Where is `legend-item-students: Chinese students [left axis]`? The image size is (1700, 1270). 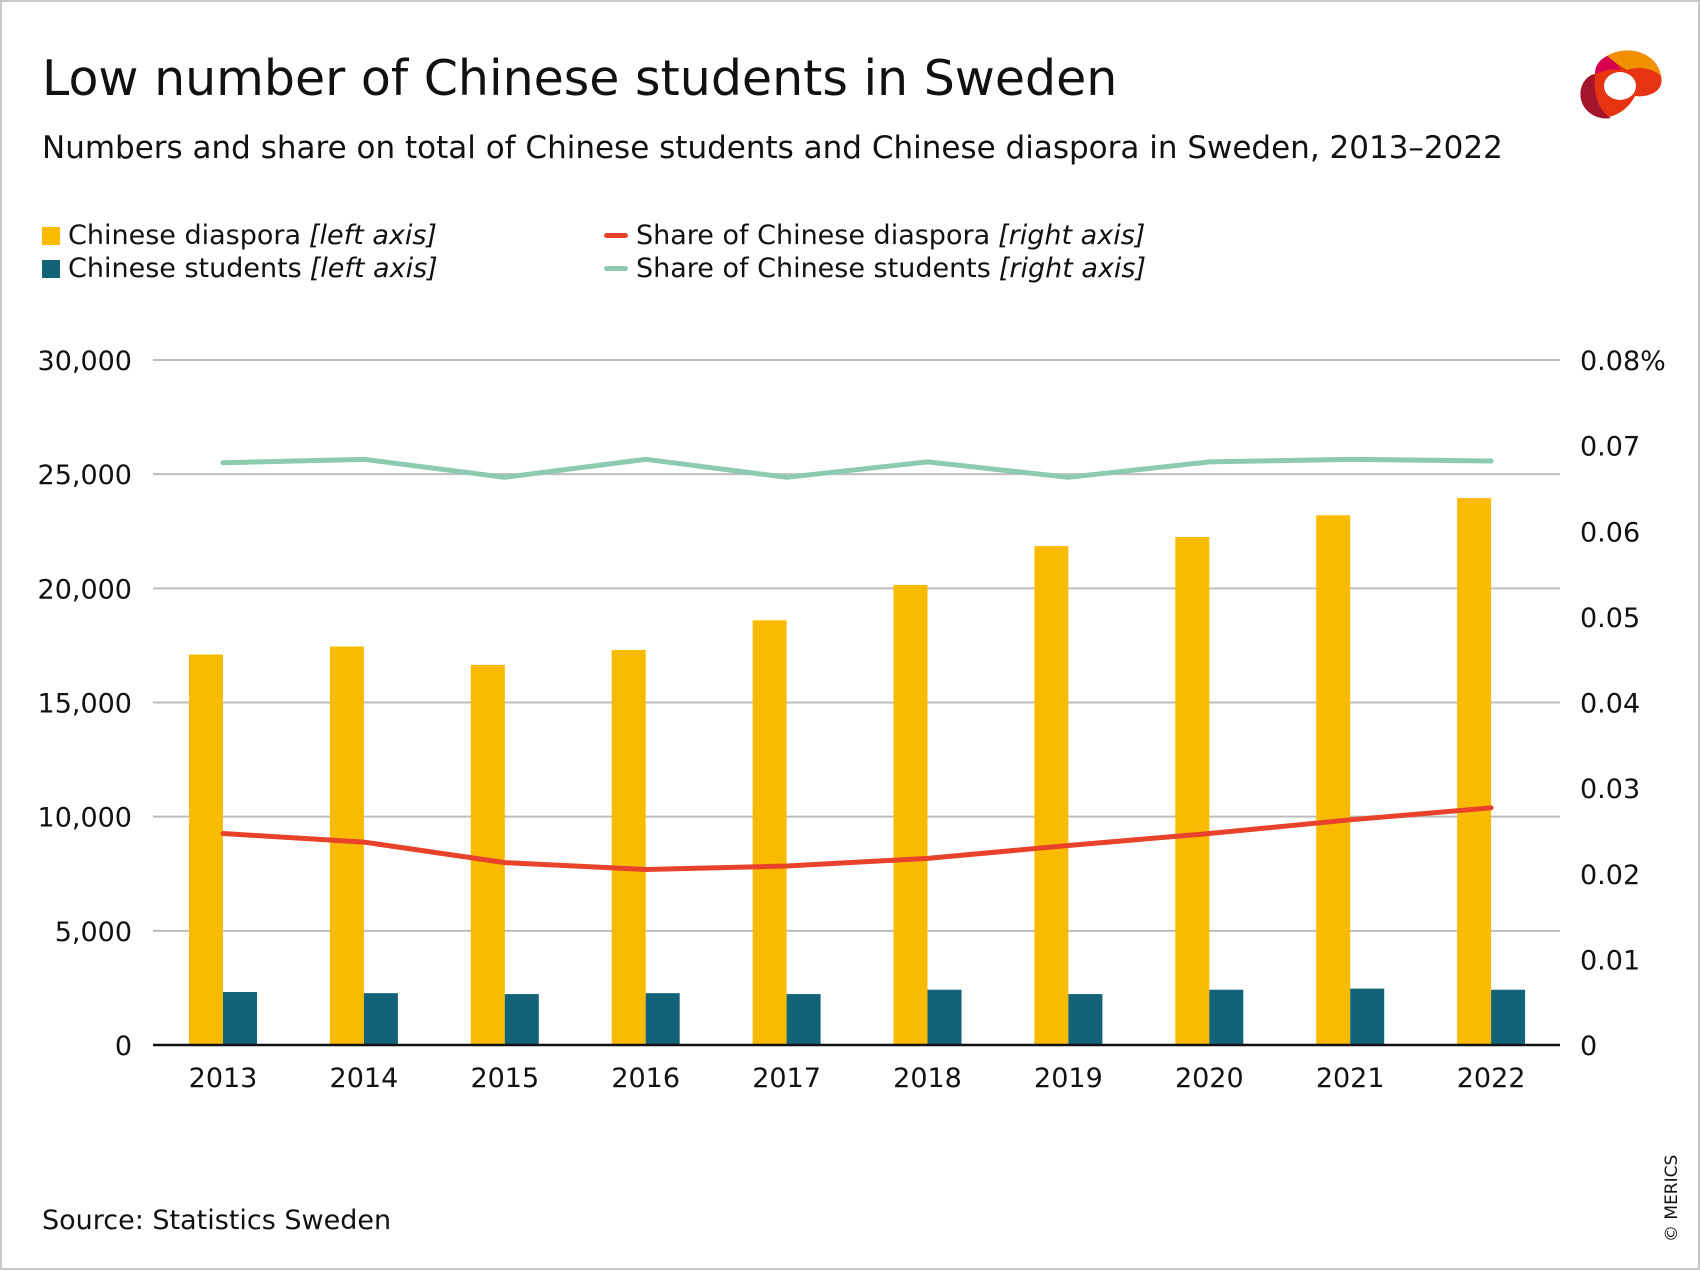 legend-item-students: Chinese students [left axis] is located at coordinates (240, 268).